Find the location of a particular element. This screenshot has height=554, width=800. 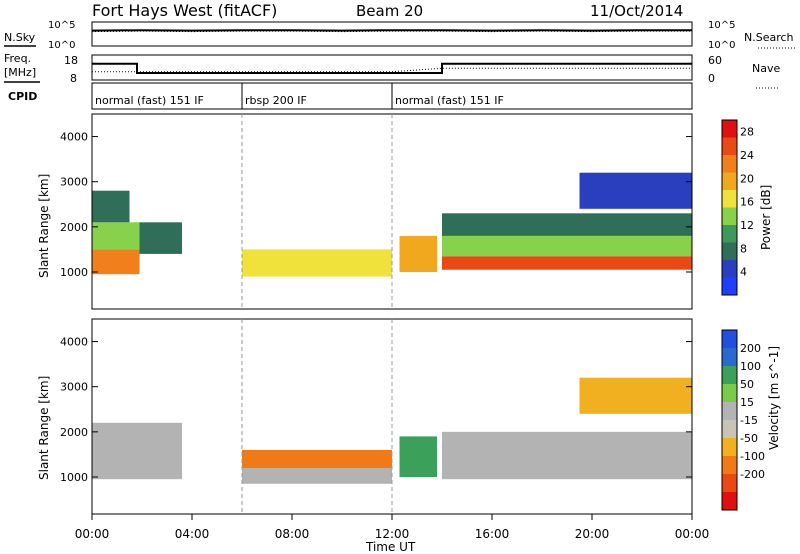

velocity-ytick-label: 4000 is located at coordinates (74, 342).